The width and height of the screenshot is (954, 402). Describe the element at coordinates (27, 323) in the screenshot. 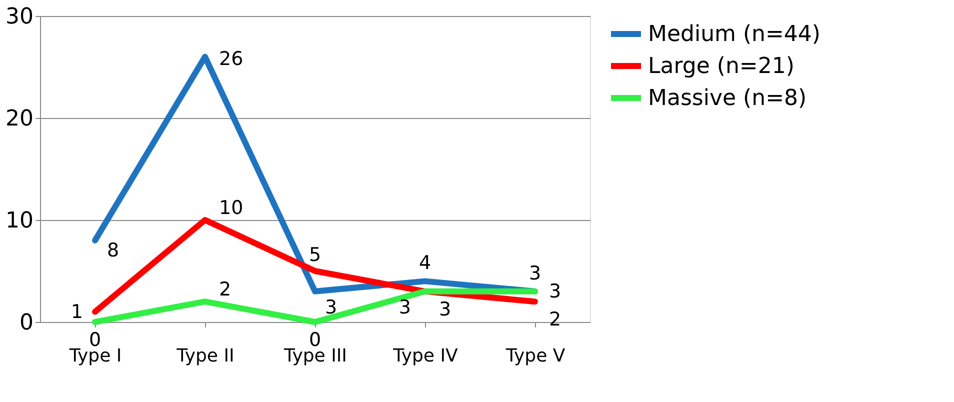

I see `y-tick-label: 0` at that location.